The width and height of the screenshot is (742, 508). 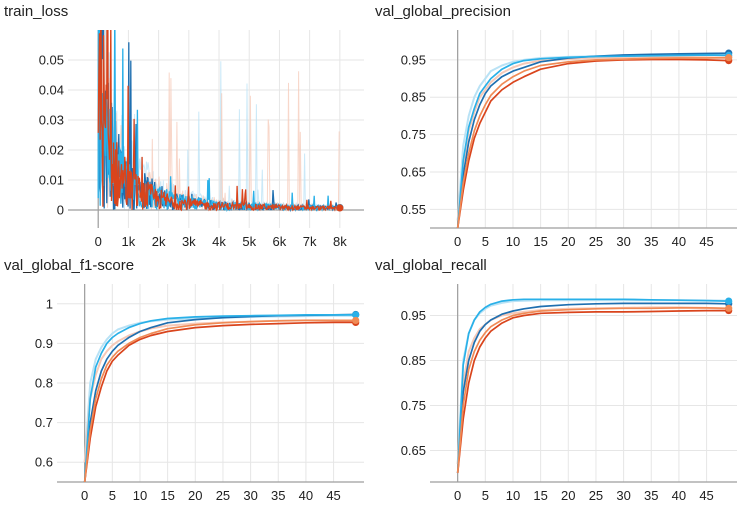 I want to click on y-tick-label: 0.02, so click(x=51, y=150).